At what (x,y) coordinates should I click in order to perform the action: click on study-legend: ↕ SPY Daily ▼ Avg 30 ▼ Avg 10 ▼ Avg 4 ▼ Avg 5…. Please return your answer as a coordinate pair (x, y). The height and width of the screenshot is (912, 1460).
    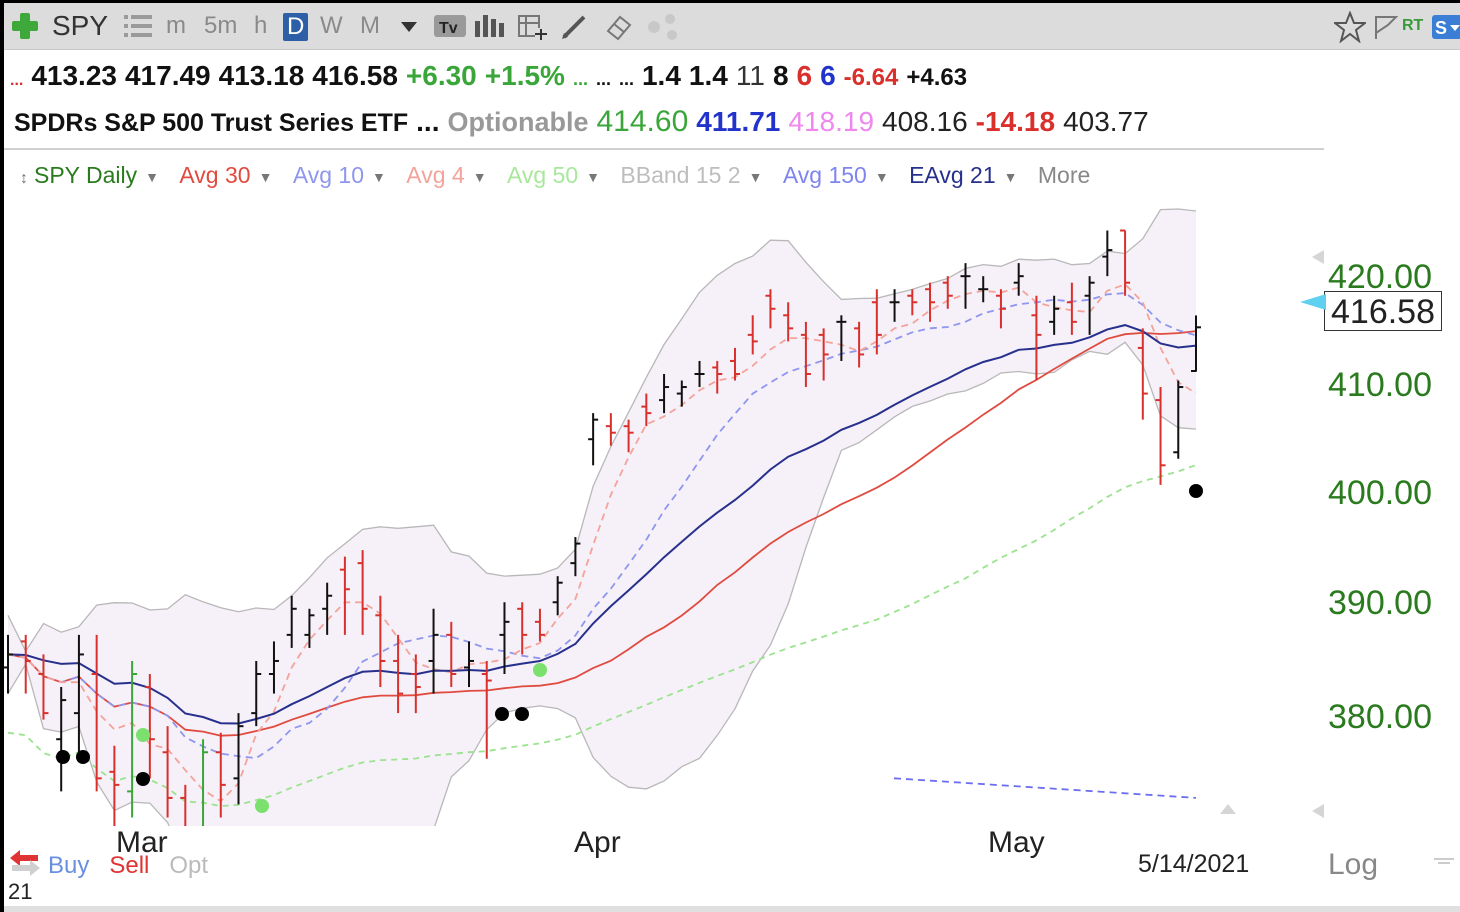
    Looking at the image, I should click on (562, 175).